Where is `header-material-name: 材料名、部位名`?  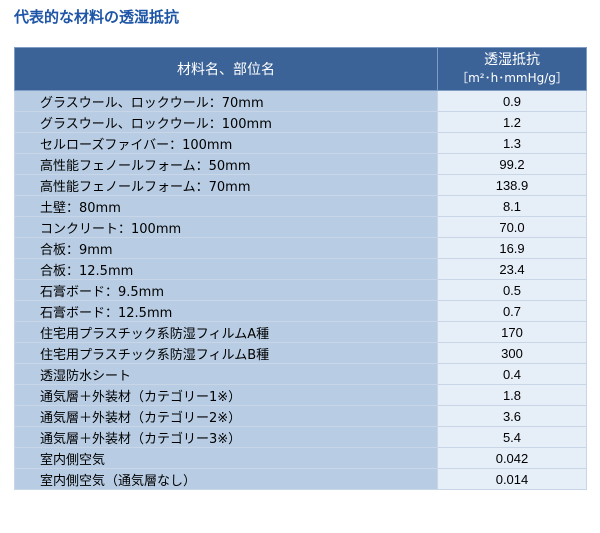
header-material-name: 材料名、部位名 is located at coordinates (226, 69).